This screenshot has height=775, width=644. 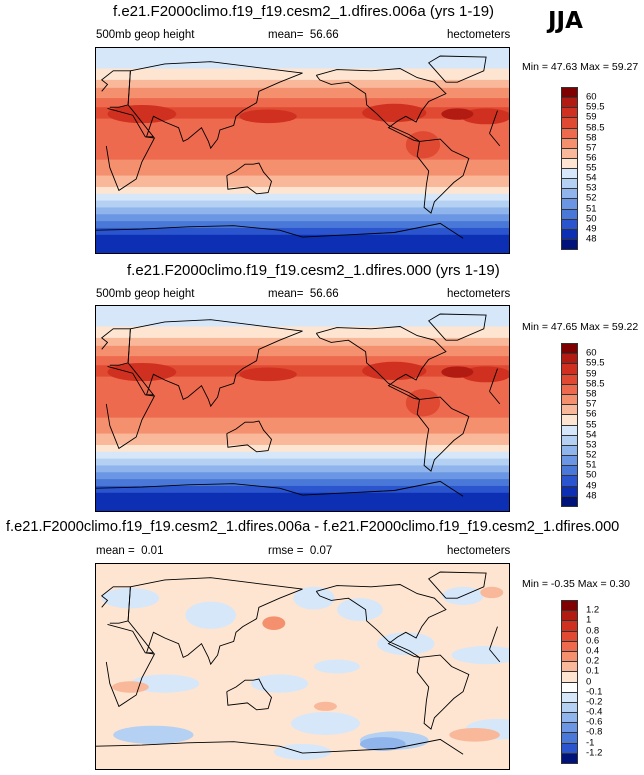 I want to click on panel-1-units: hectometers, so click(x=479, y=35).